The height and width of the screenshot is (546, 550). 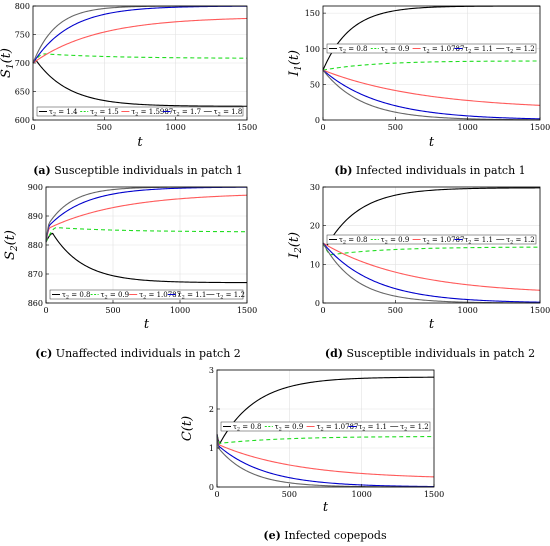 I want to click on y-tick-label: 150, so click(x=312, y=13).